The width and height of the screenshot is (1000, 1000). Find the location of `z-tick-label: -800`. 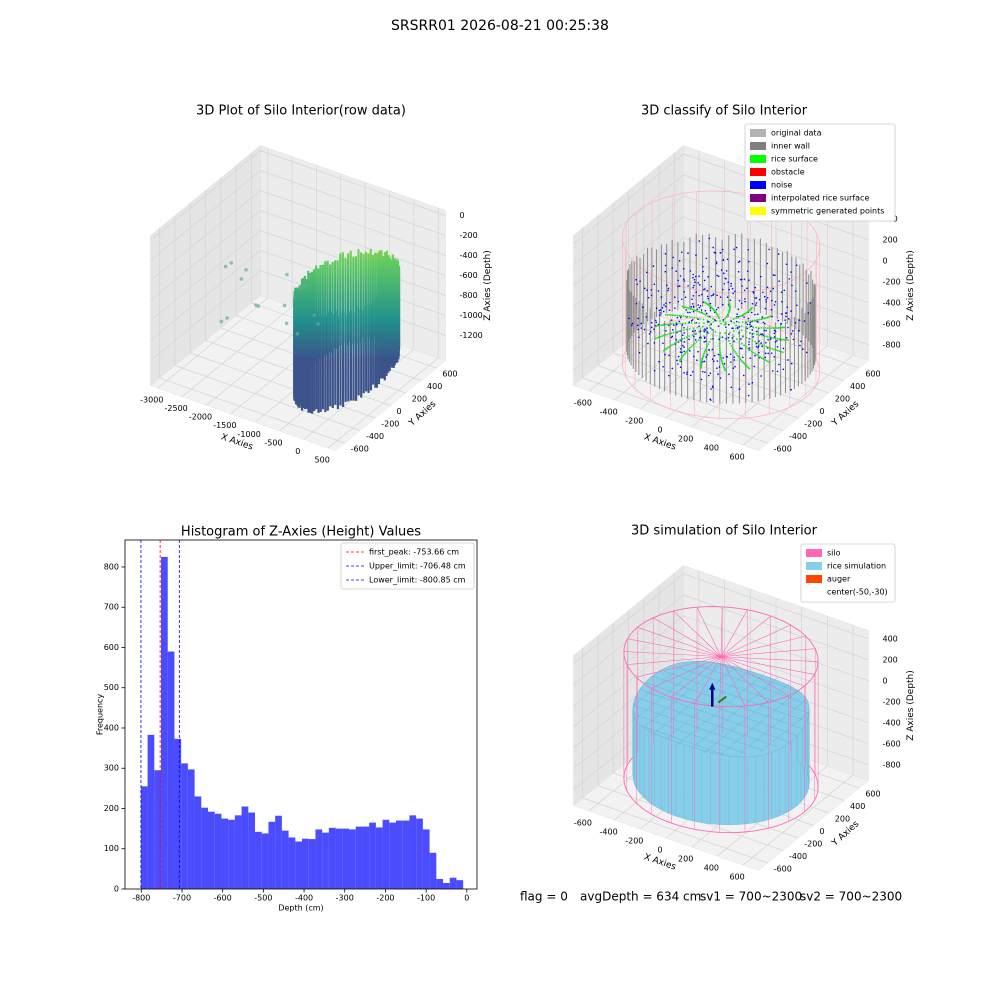

z-tick-label: -800 is located at coordinates (892, 344).